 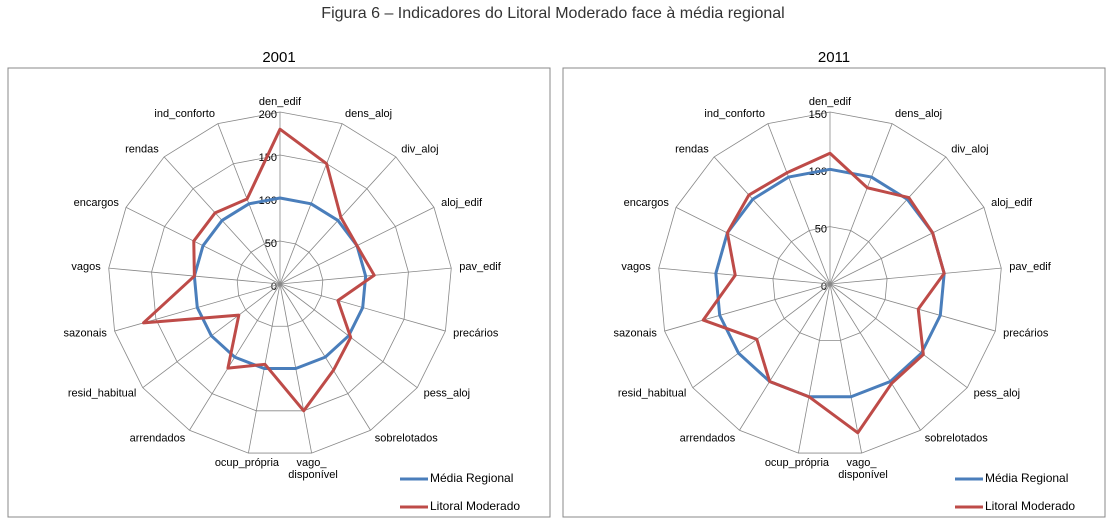 What do you see at coordinates (834, 57) in the screenshot?
I see `chart-title: 2011` at bounding box center [834, 57].